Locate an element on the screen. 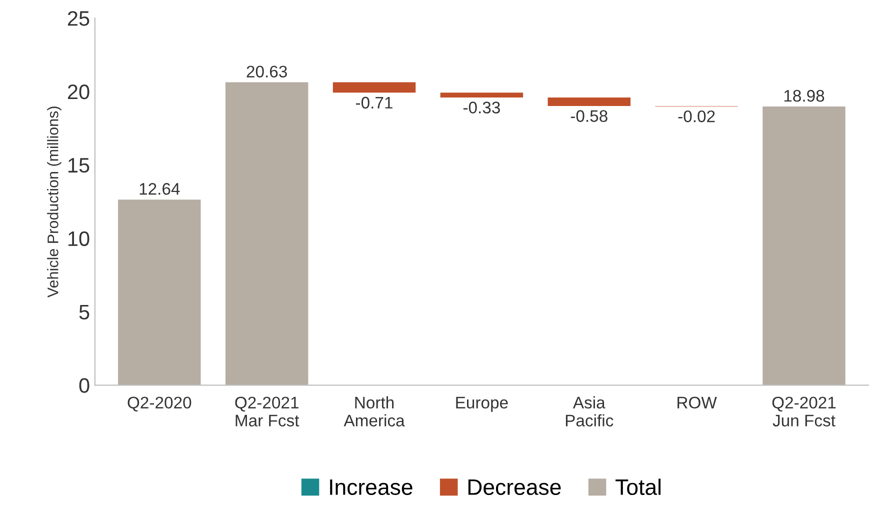  x-tick-label: Asia Pacific is located at coordinates (590, 411).